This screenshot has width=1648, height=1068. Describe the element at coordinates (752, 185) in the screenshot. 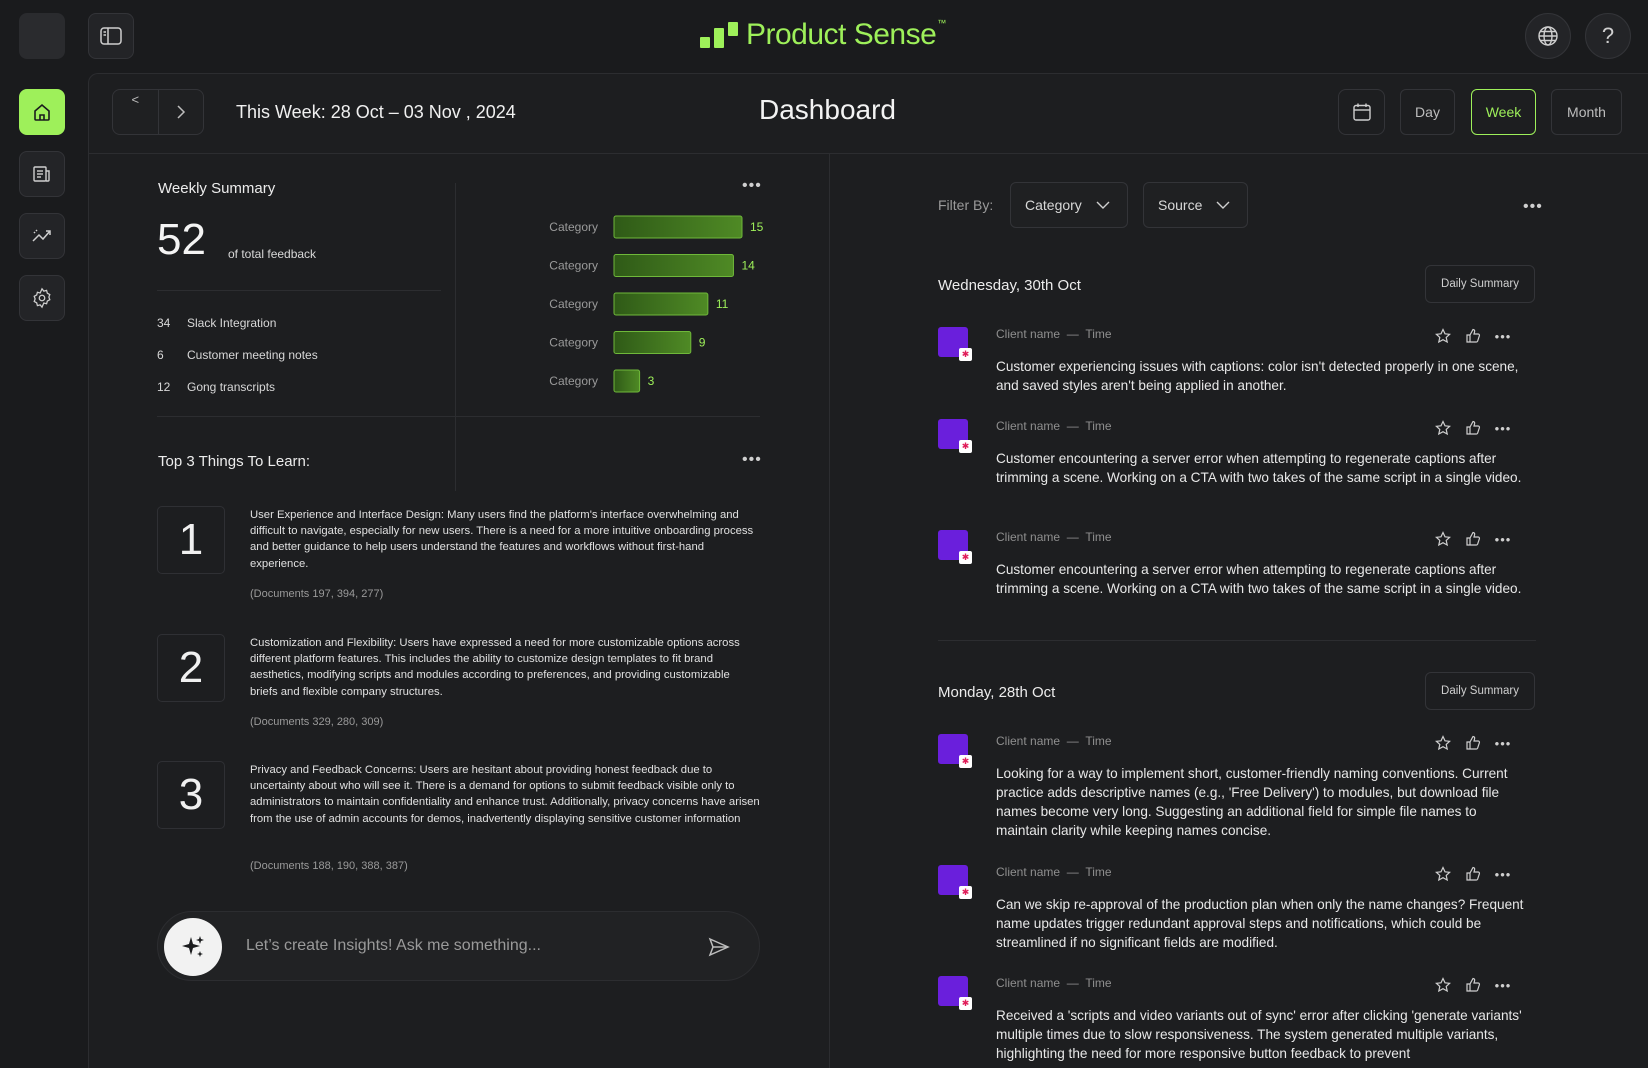

I see `weekly-summary-more-icon: •••` at that location.